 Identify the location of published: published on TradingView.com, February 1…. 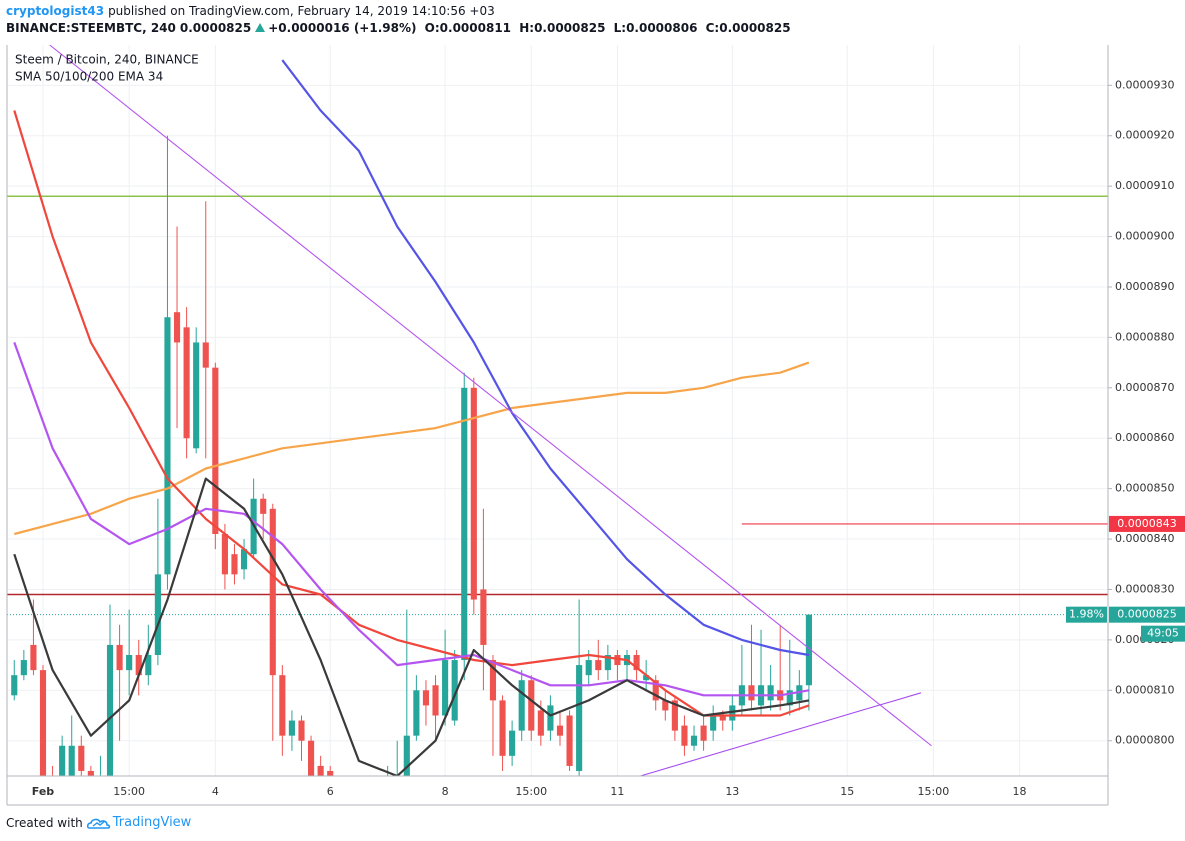
(301, 11).